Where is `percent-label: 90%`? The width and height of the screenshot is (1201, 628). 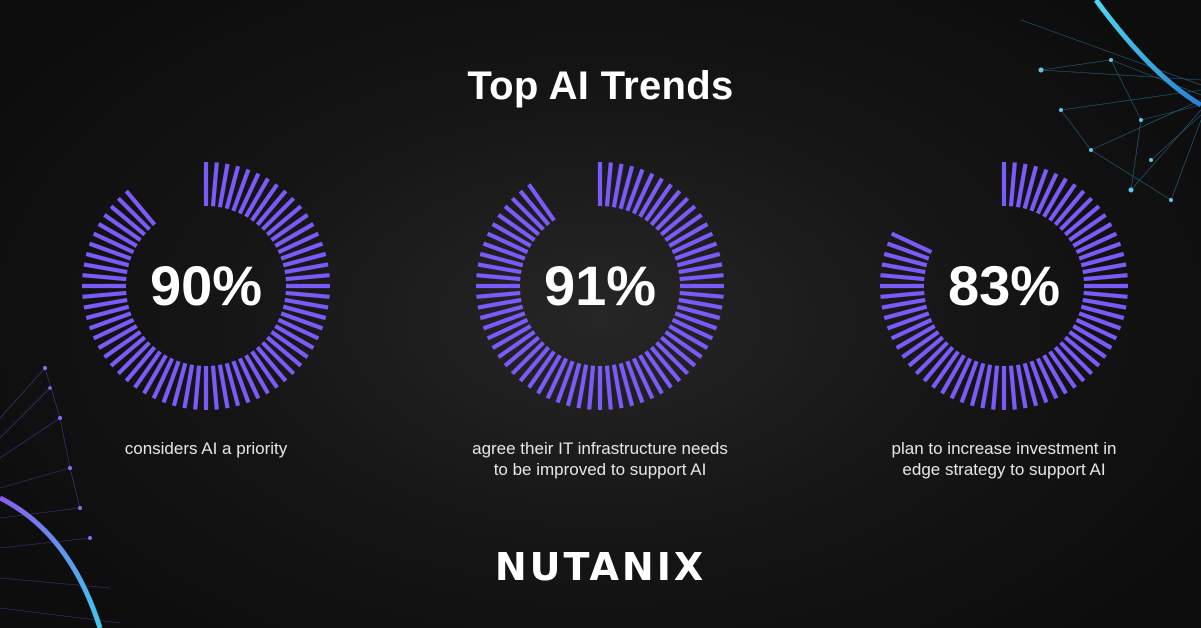
percent-label: 90% is located at coordinates (206, 285).